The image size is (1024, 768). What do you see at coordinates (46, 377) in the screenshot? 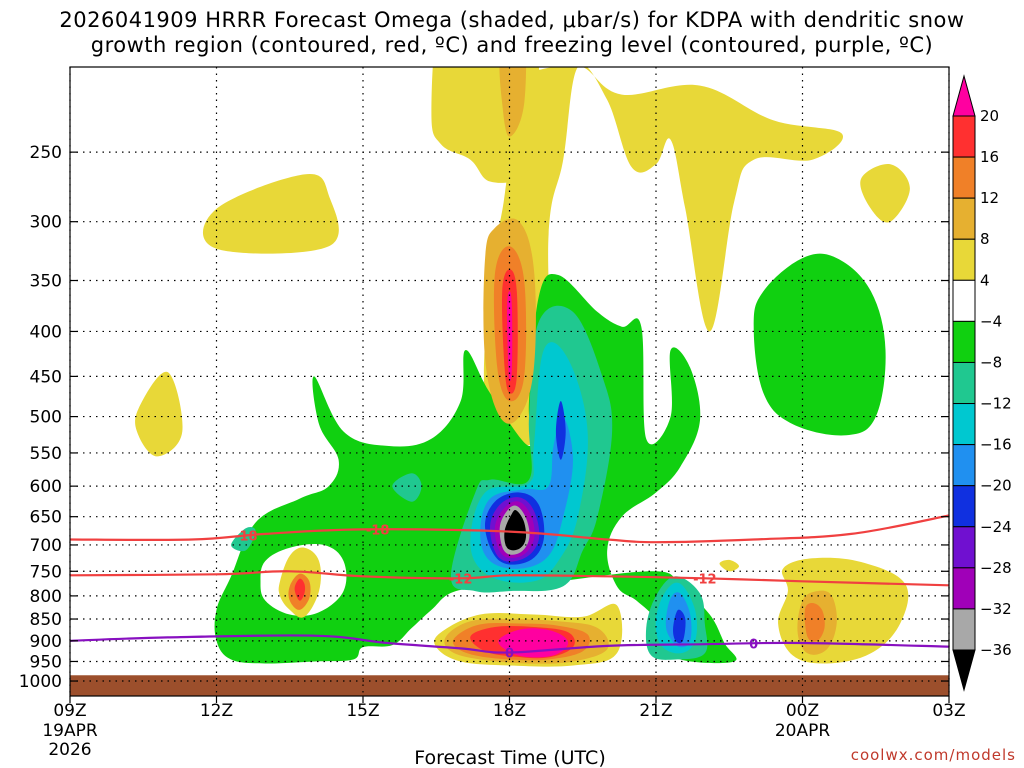
I see `y-tick-label-450: 450` at bounding box center [46, 377].